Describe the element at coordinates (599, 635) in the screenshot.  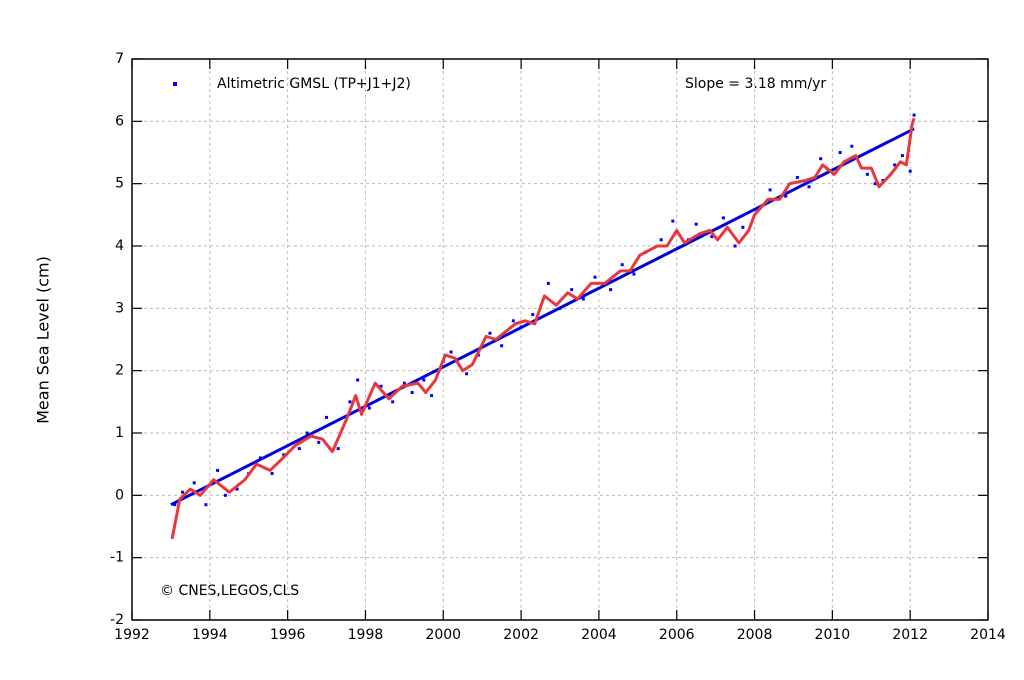
I see `x-tick-label: 2004` at that location.